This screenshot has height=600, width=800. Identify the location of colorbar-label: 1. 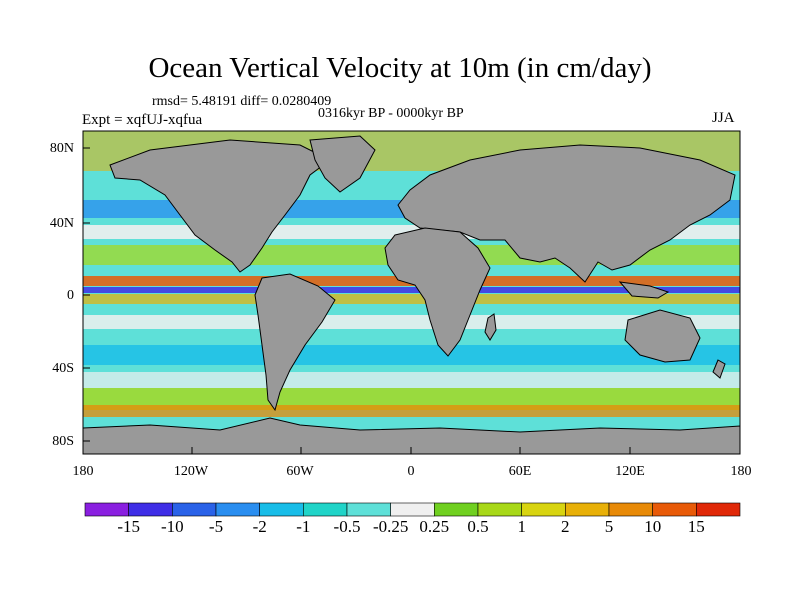
(521, 526).